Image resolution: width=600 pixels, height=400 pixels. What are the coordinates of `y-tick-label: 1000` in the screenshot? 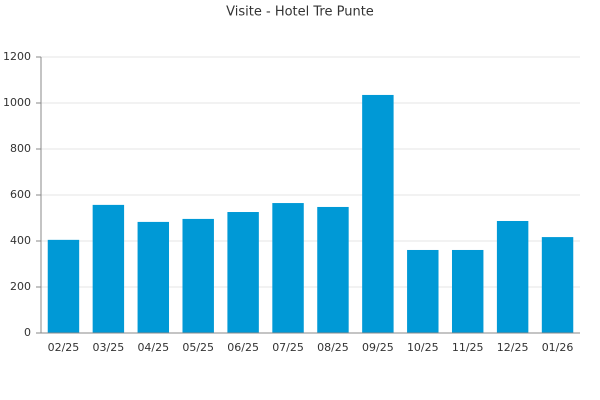 It's located at (17, 102).